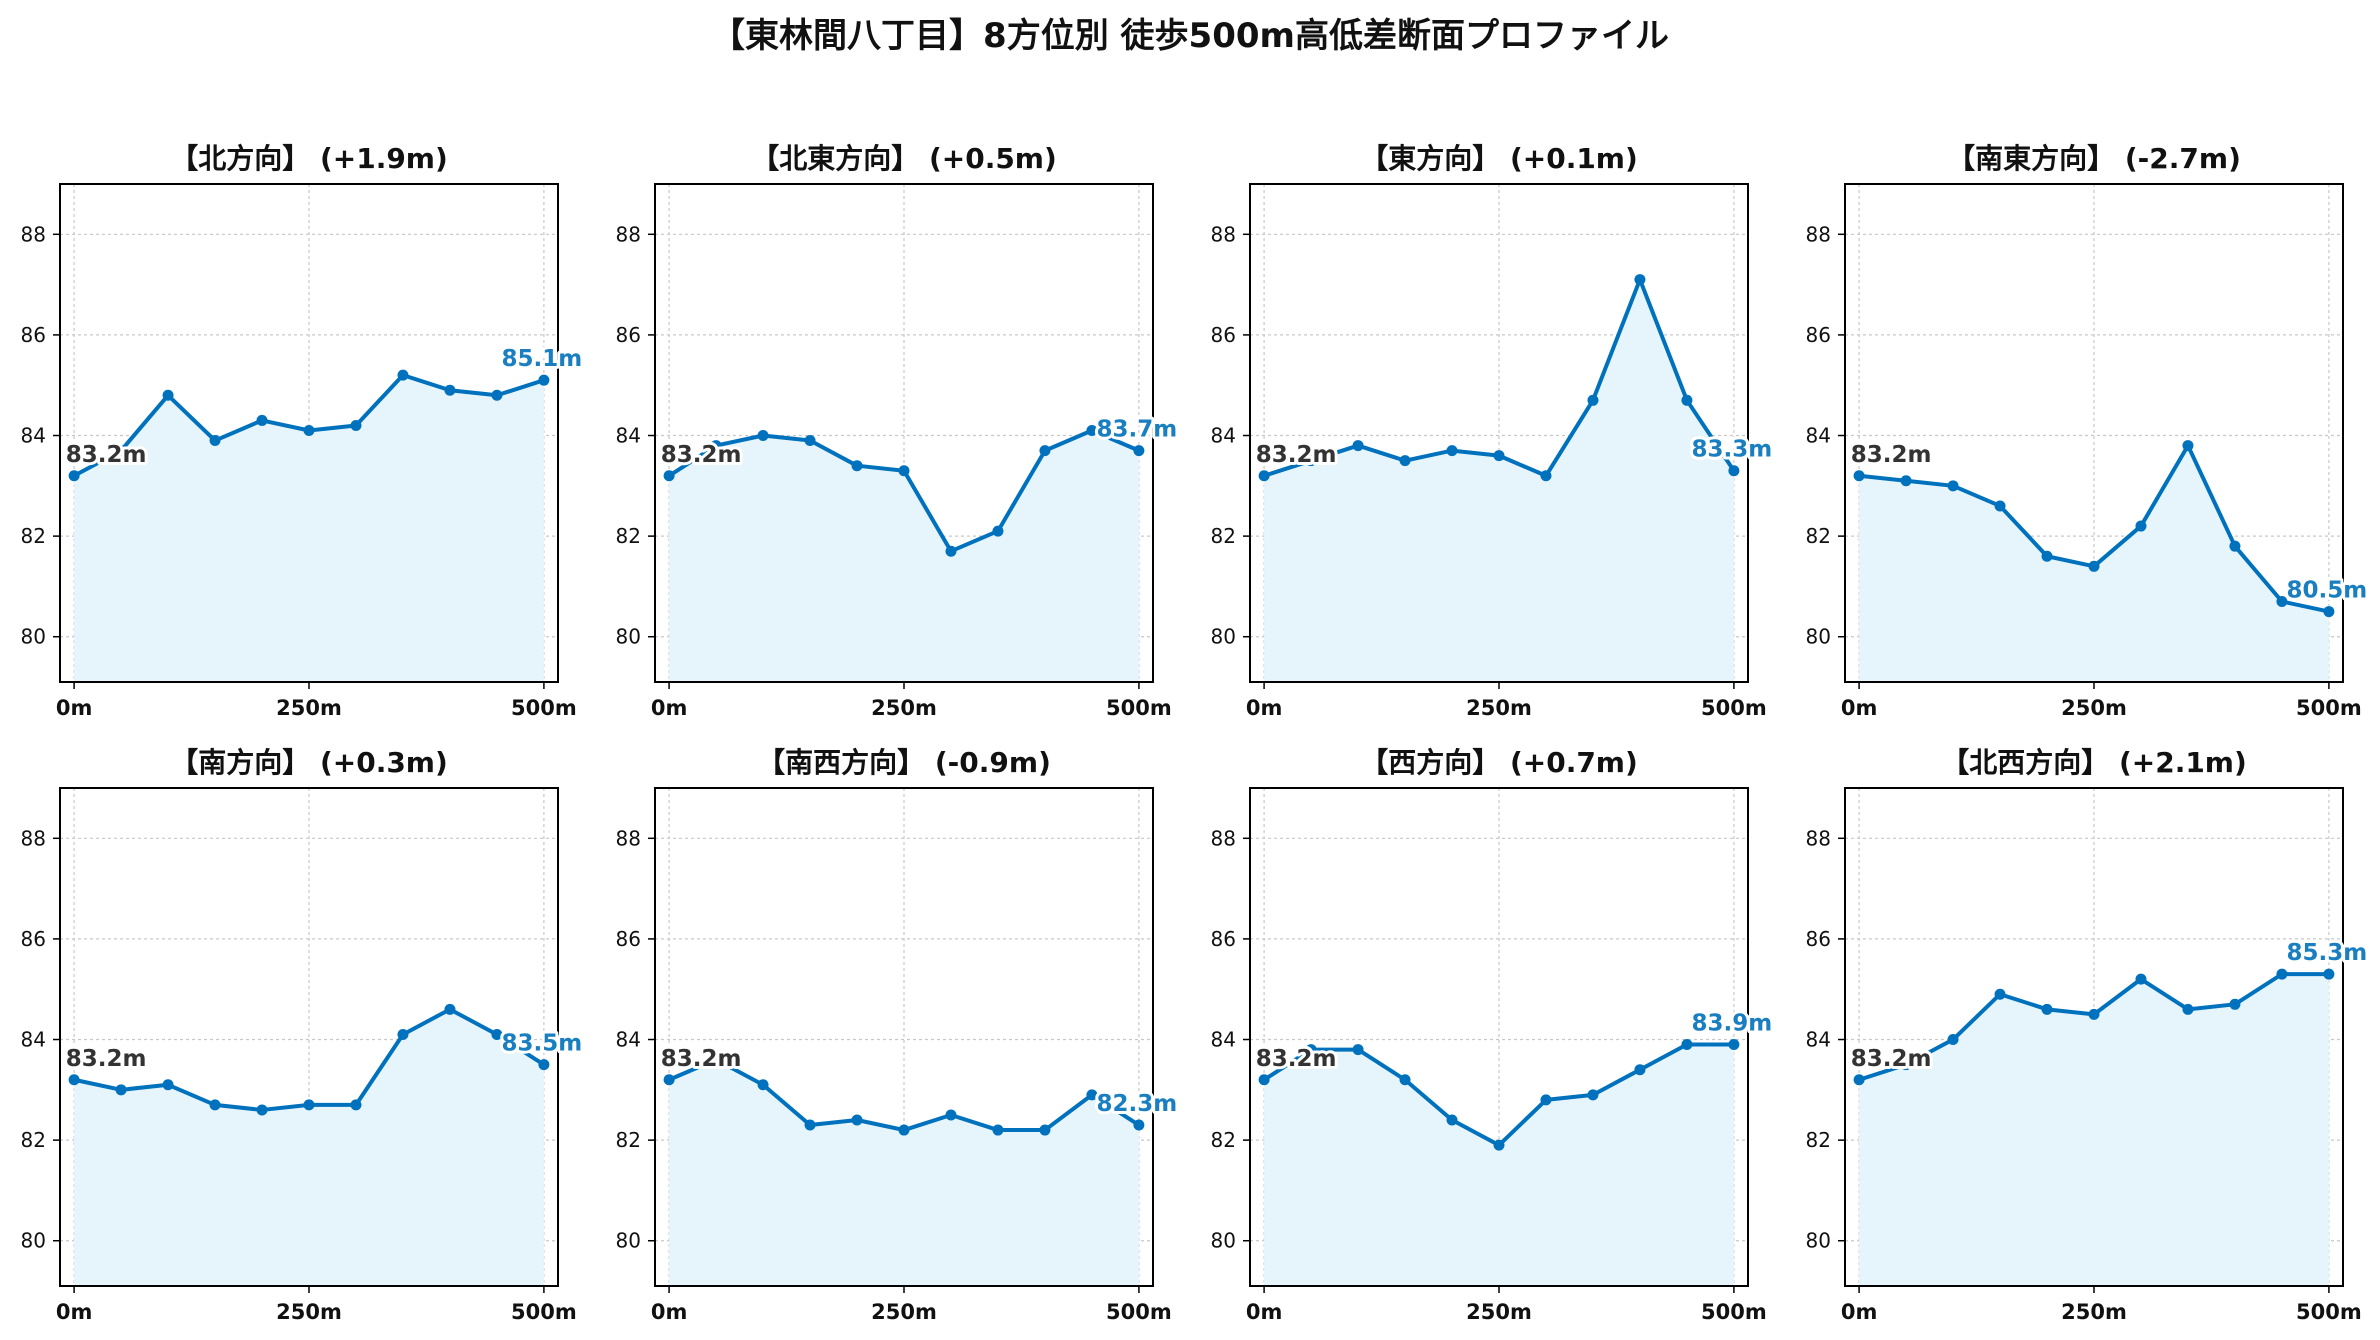  What do you see at coordinates (542, 359) in the screenshot?
I see `end-value-label: 85.1m` at bounding box center [542, 359].